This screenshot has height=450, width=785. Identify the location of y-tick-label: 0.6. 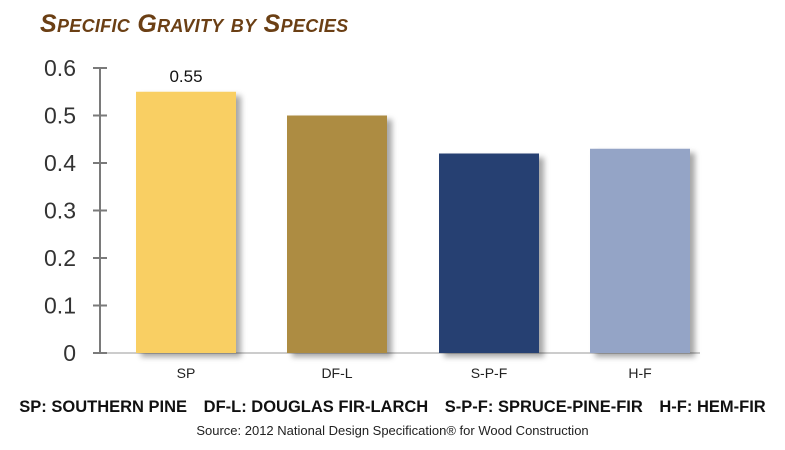
(60, 68).